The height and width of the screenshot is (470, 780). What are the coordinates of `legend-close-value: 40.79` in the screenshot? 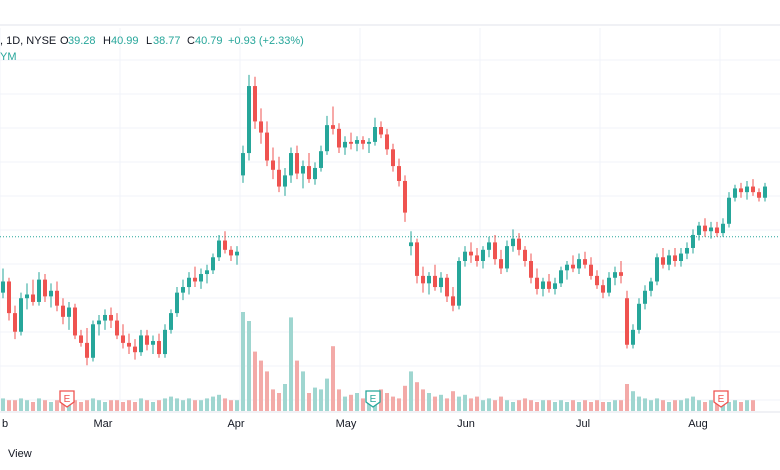 It's located at (209, 41).